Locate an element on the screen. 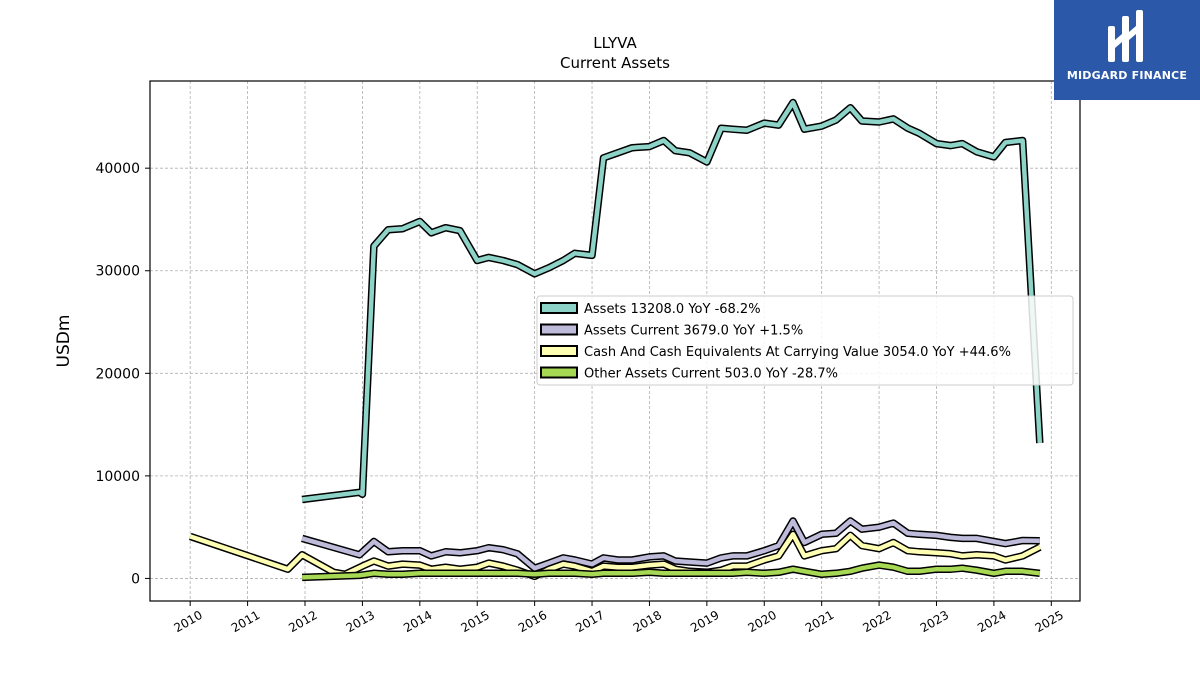 The image size is (1200, 675). y-tick-label: 10000 is located at coordinates (117, 477).